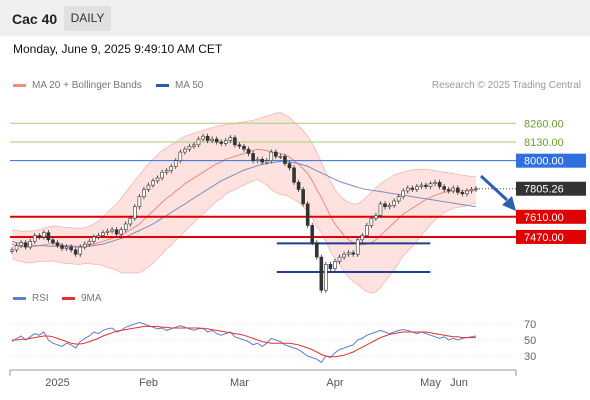 The image size is (590, 400). Describe the element at coordinates (31, 298) in the screenshot. I see `legend-item-rsi: RSI` at that location.